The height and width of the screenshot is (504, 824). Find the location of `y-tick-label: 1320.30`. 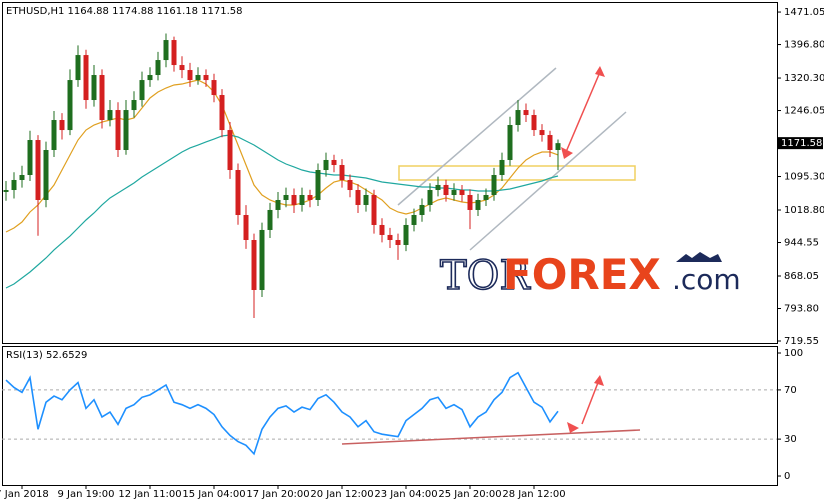

y-tick-label: 1320.30 is located at coordinates (804, 78).